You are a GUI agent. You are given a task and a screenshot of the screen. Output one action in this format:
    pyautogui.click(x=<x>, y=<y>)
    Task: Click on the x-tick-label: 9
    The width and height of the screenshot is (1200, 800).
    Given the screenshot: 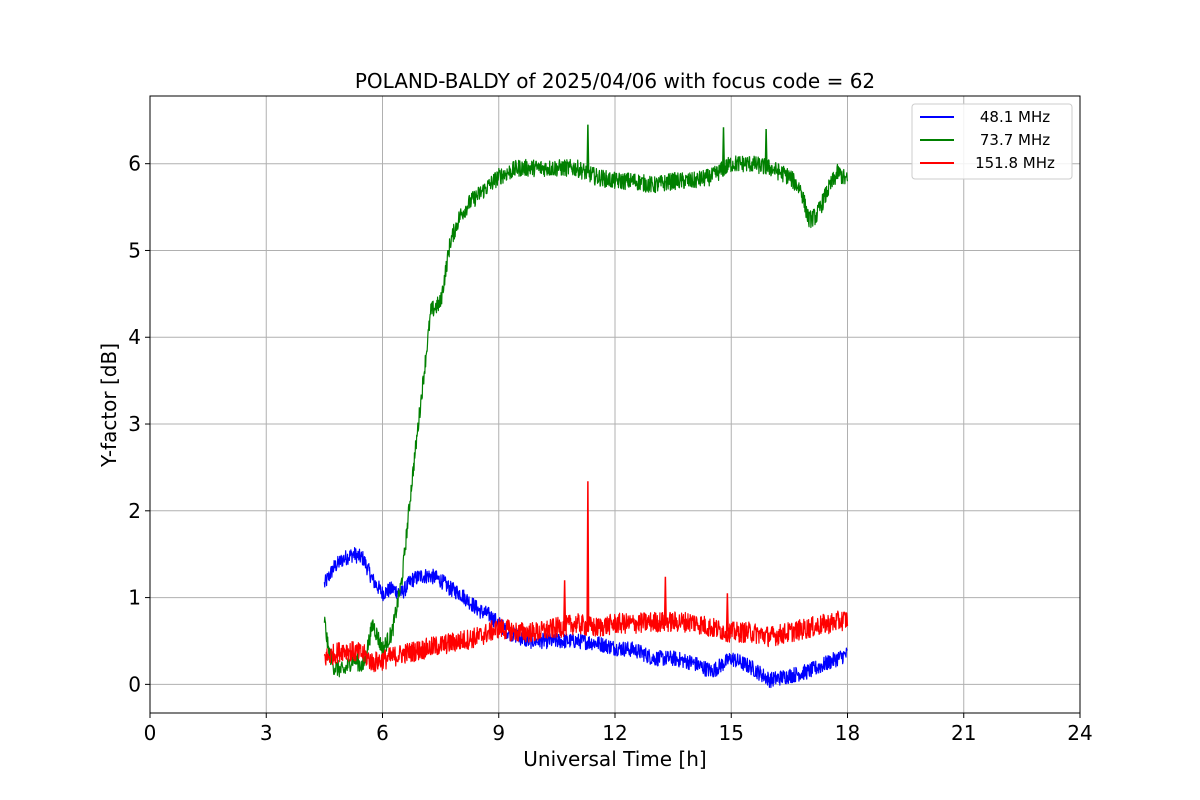 What is the action you would take?
    pyautogui.click(x=498, y=733)
    